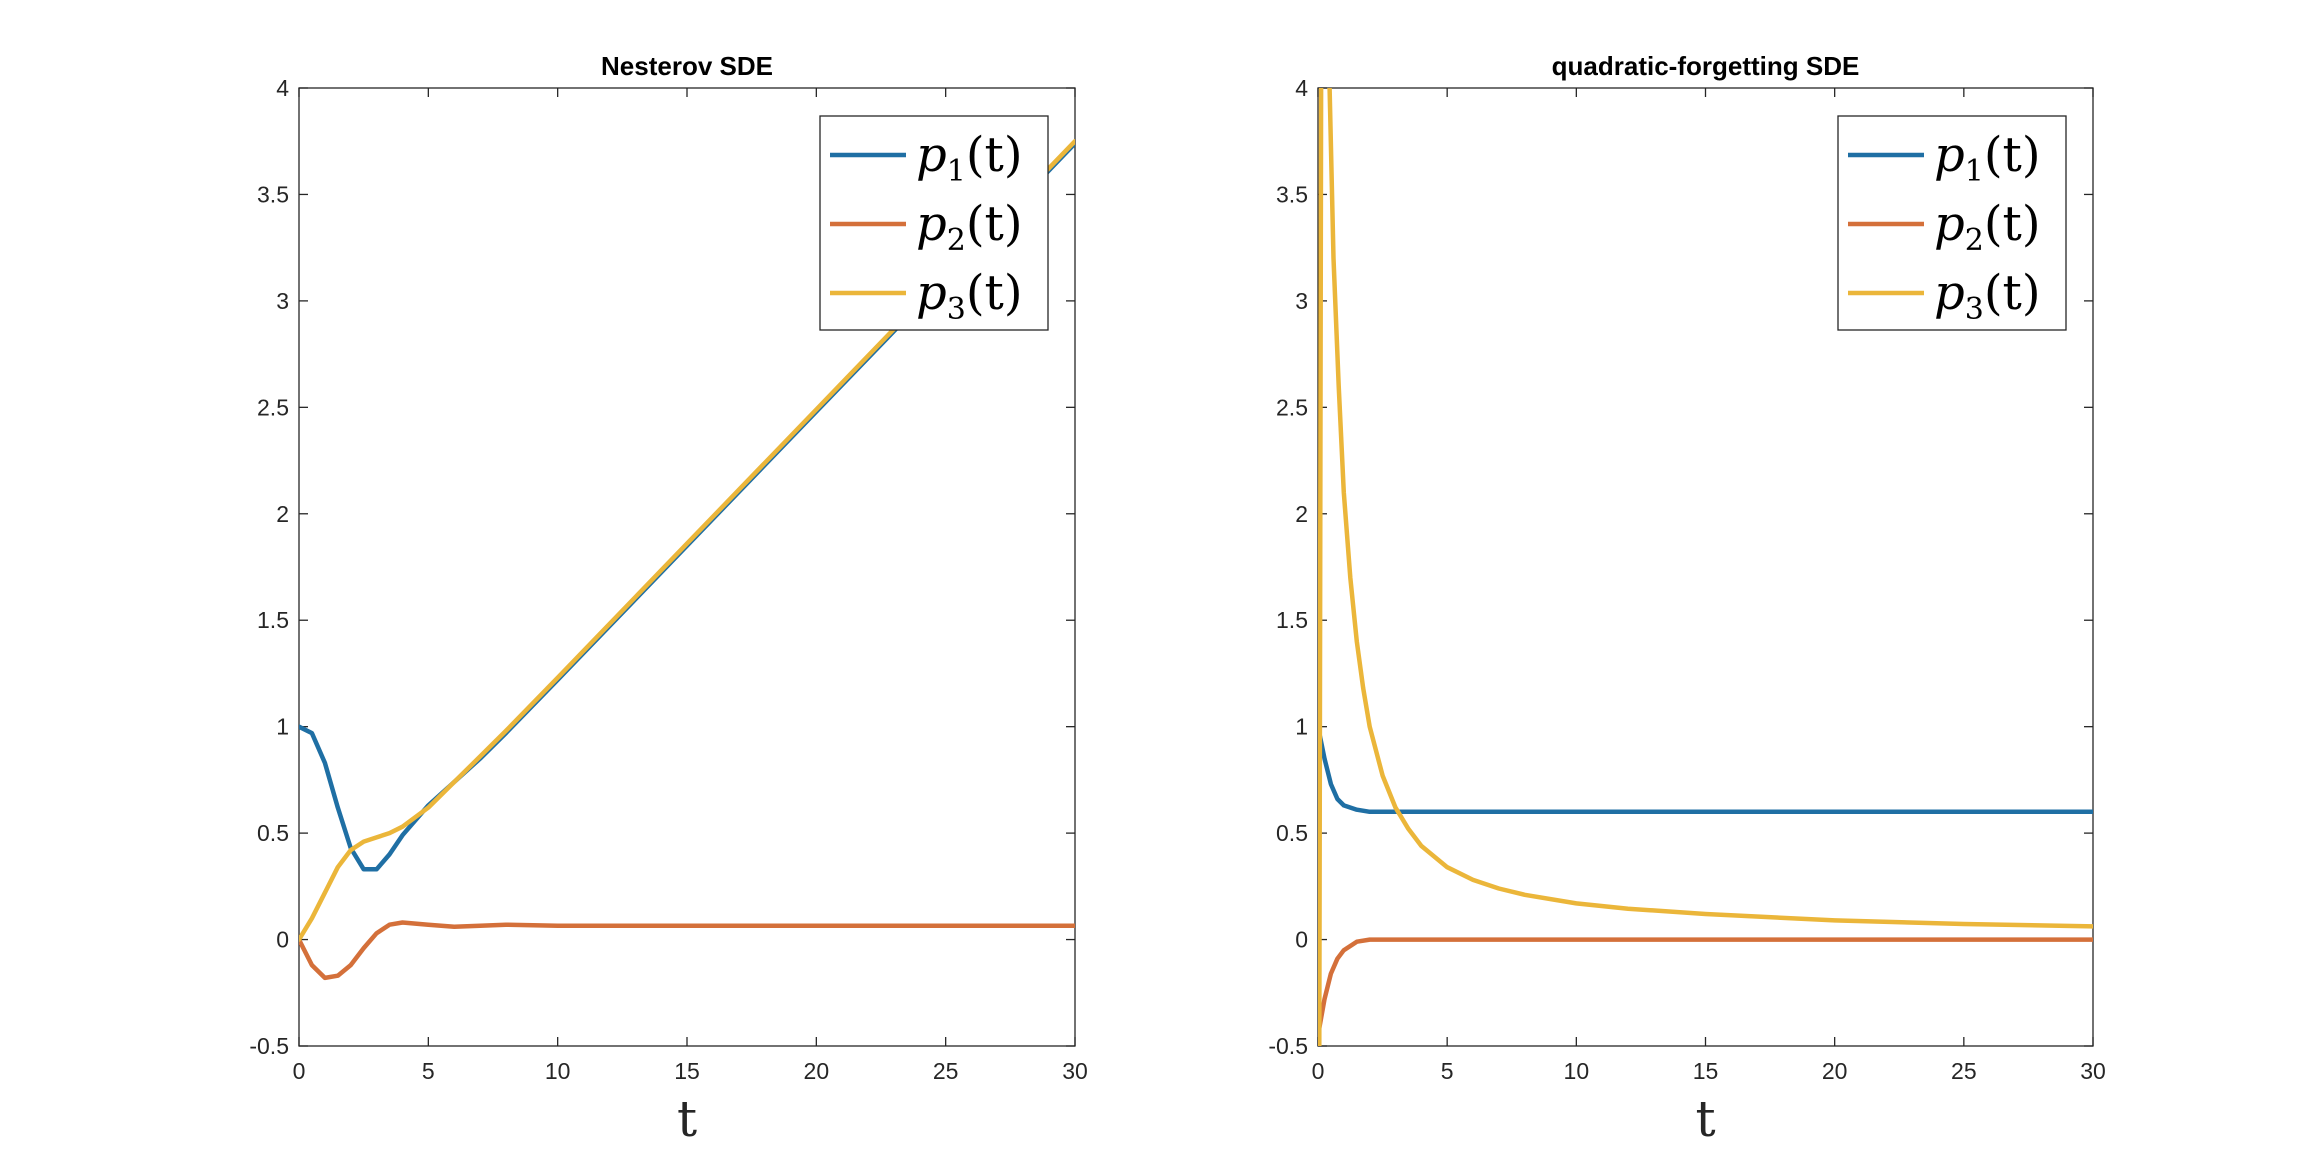 The image size is (2298, 1167). I want to click on quadratic-x-tick-label: 0, so click(1318, 1071).